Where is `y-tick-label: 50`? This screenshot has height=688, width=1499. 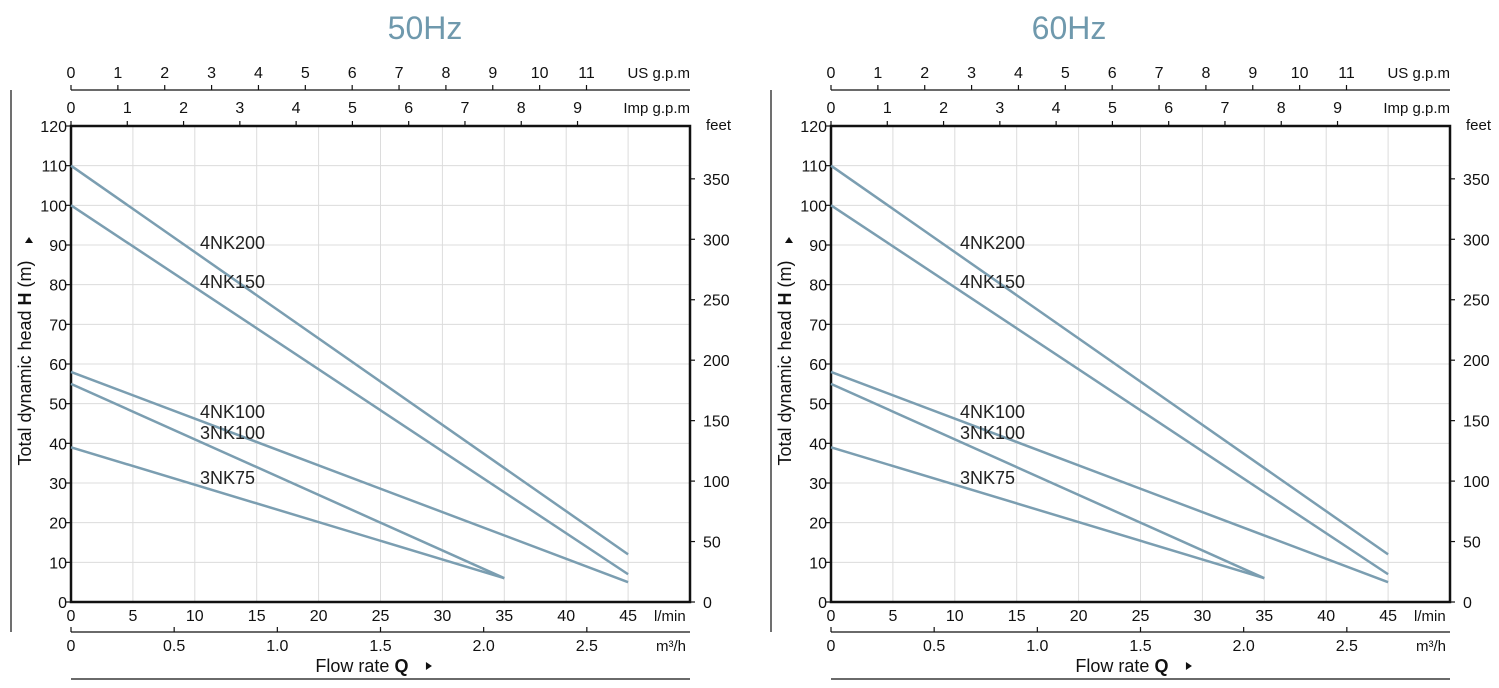 y-tick-label: 50 is located at coordinates (818, 405).